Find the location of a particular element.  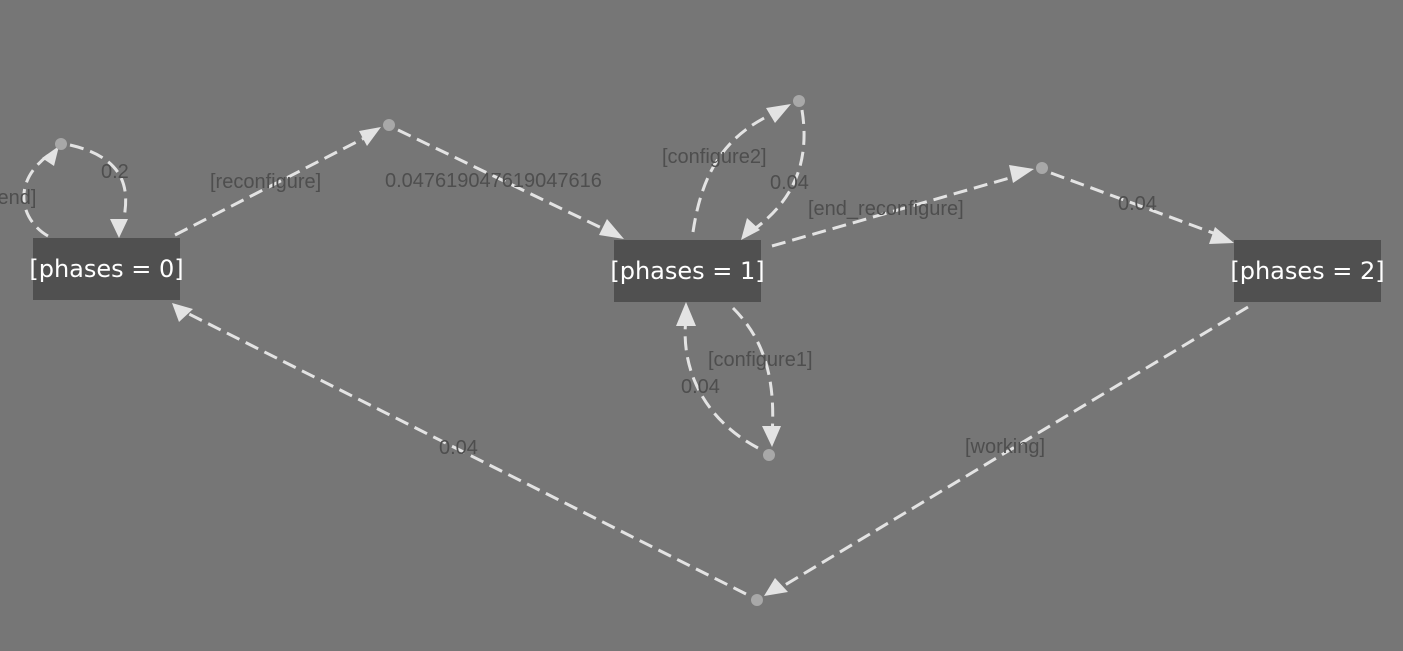

state-node-phases-2: [phases = 2] is located at coordinates (1307, 271).